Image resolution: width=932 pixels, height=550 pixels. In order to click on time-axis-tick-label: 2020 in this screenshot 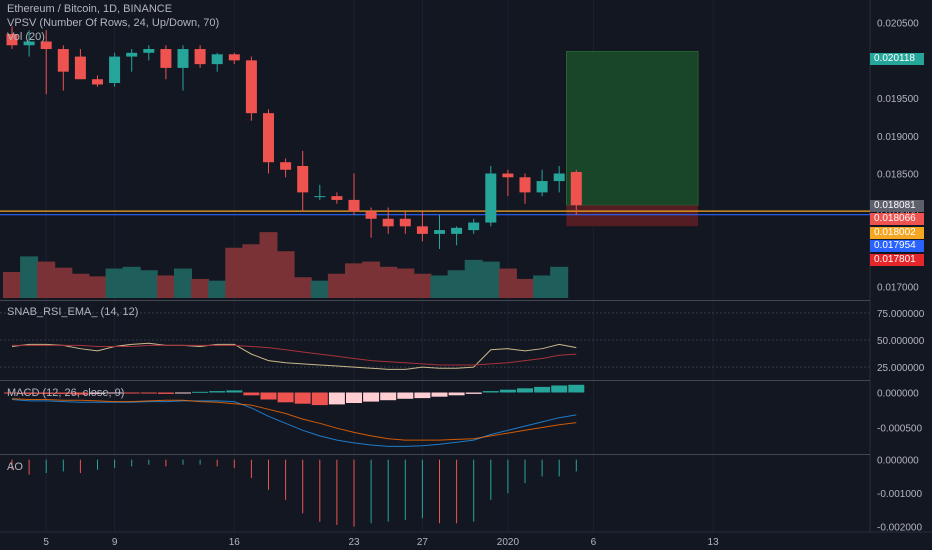, I will do `click(508, 542)`.